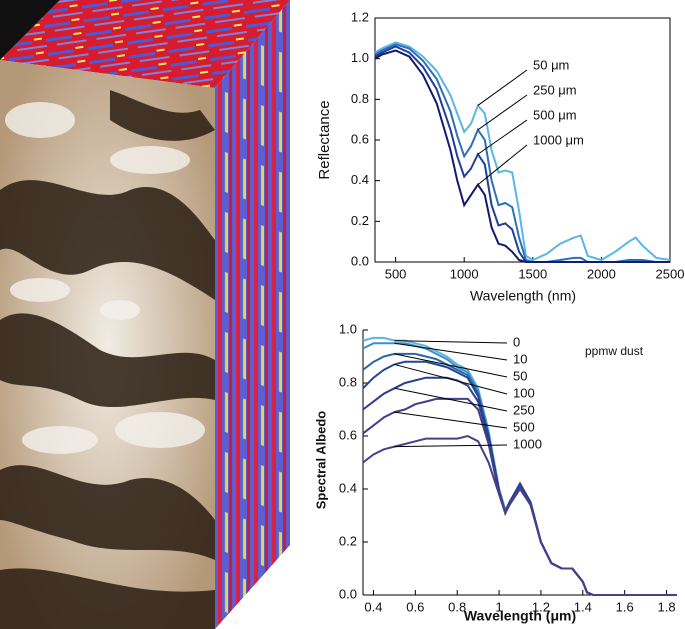 The width and height of the screenshot is (685, 629). I want to click on x-tick-label: 1000, so click(464, 273).